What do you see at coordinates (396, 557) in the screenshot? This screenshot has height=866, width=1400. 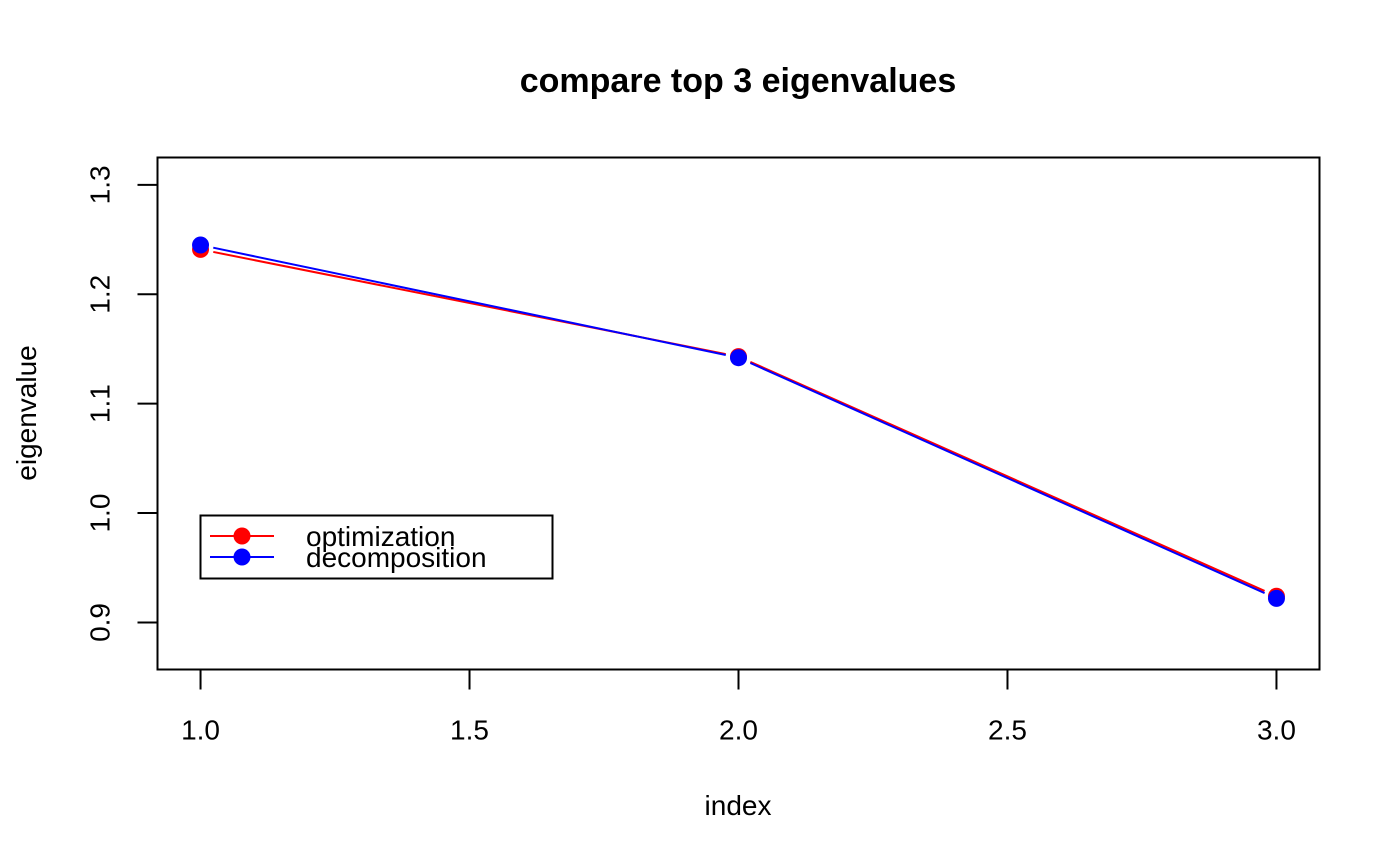 I see `legend-label-decomposition: decomposition` at bounding box center [396, 557].